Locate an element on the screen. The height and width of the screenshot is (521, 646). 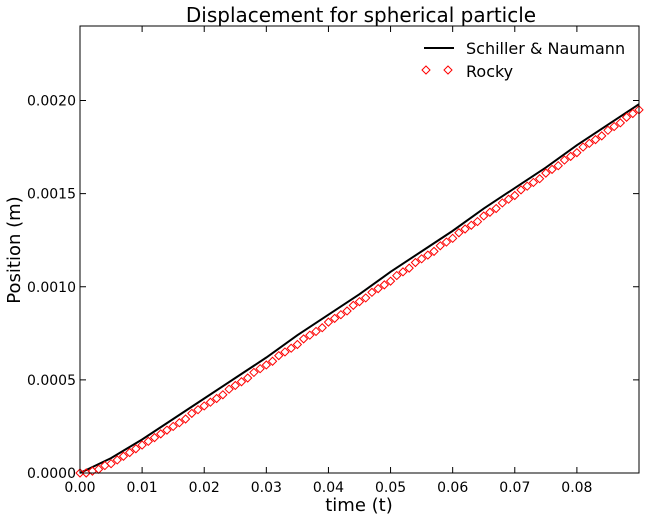
x-tick-label: 0.04 is located at coordinates (328, 488).